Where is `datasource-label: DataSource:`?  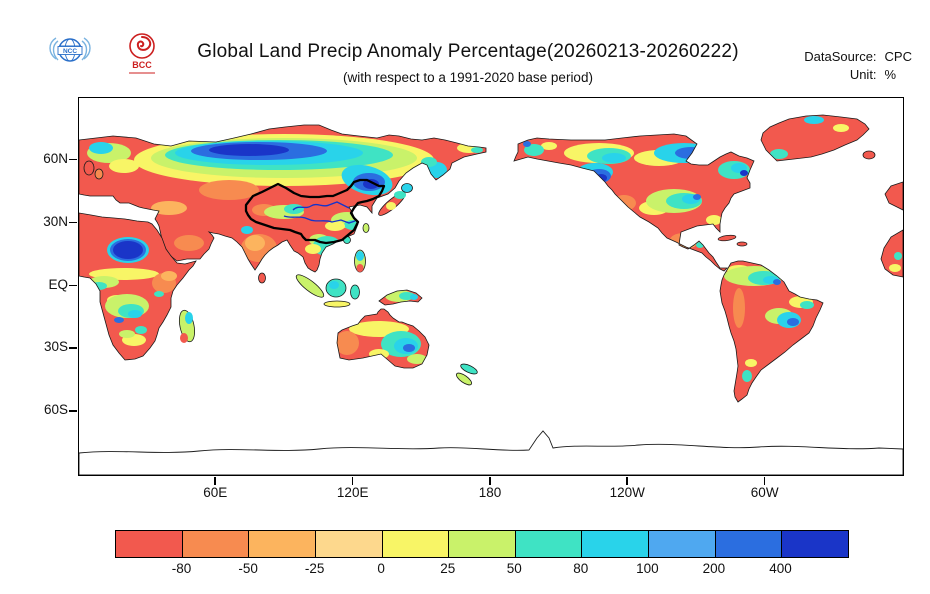
datasource-label: DataSource: is located at coordinates (840, 56).